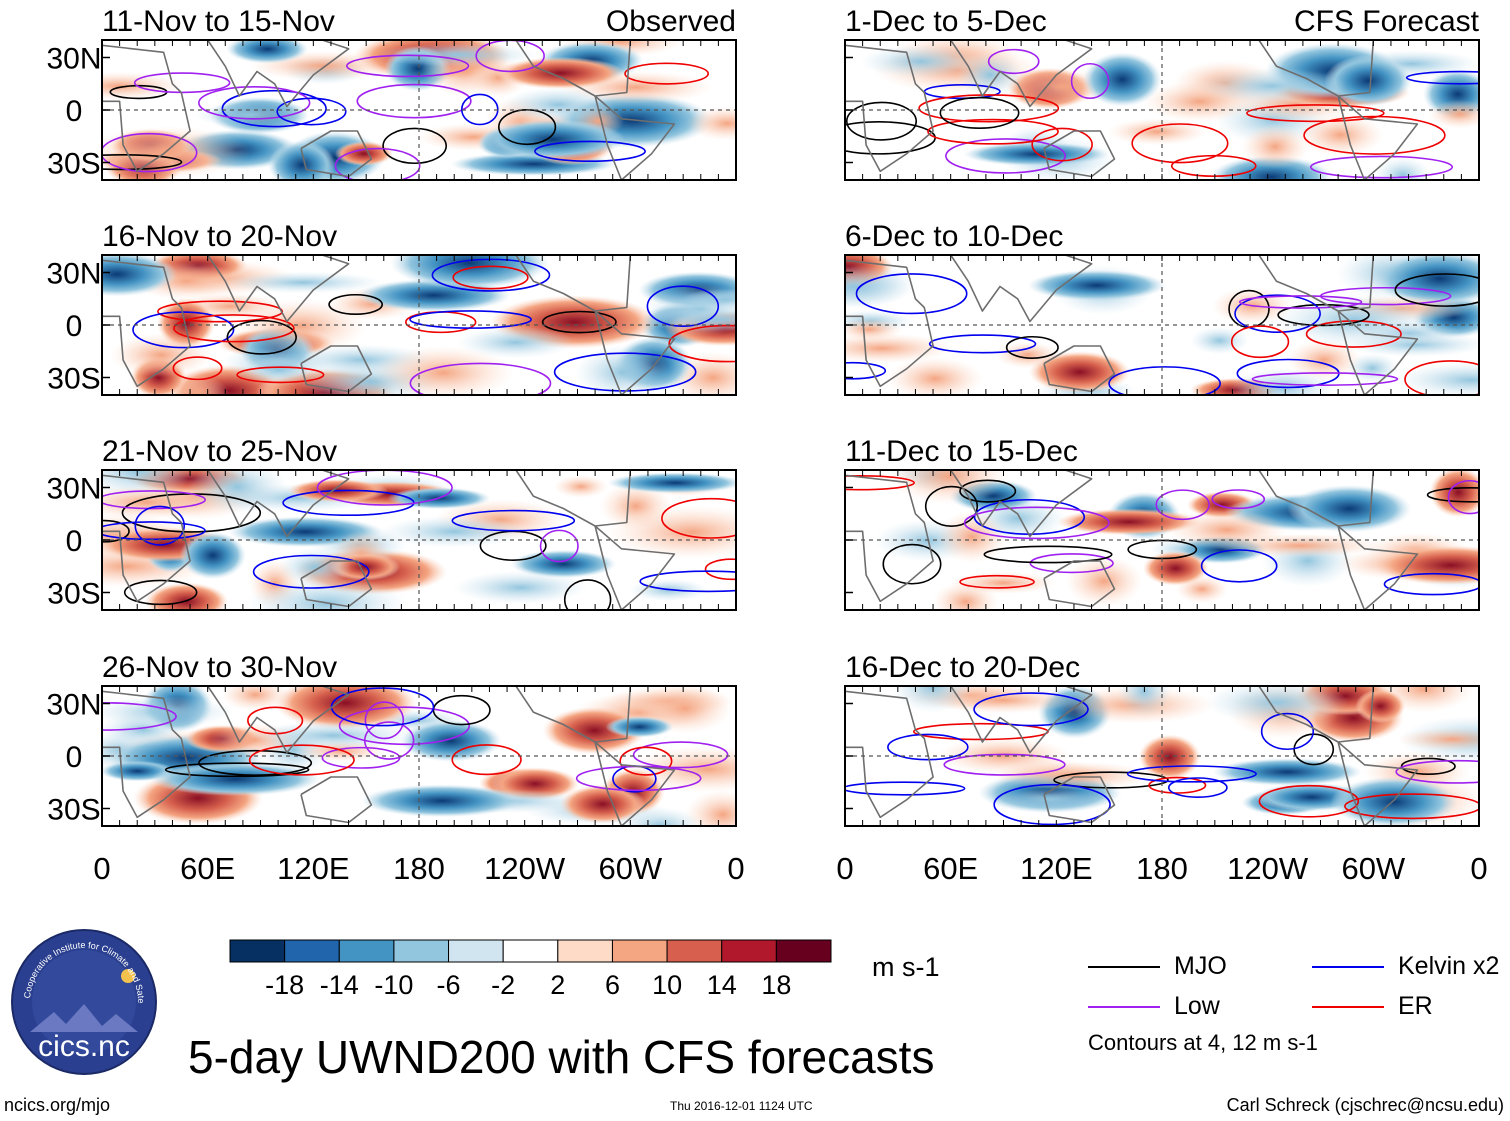 The image size is (1510, 1121). What do you see at coordinates (950, 868) in the screenshot?
I see `x-tick-label: 60E` at bounding box center [950, 868].